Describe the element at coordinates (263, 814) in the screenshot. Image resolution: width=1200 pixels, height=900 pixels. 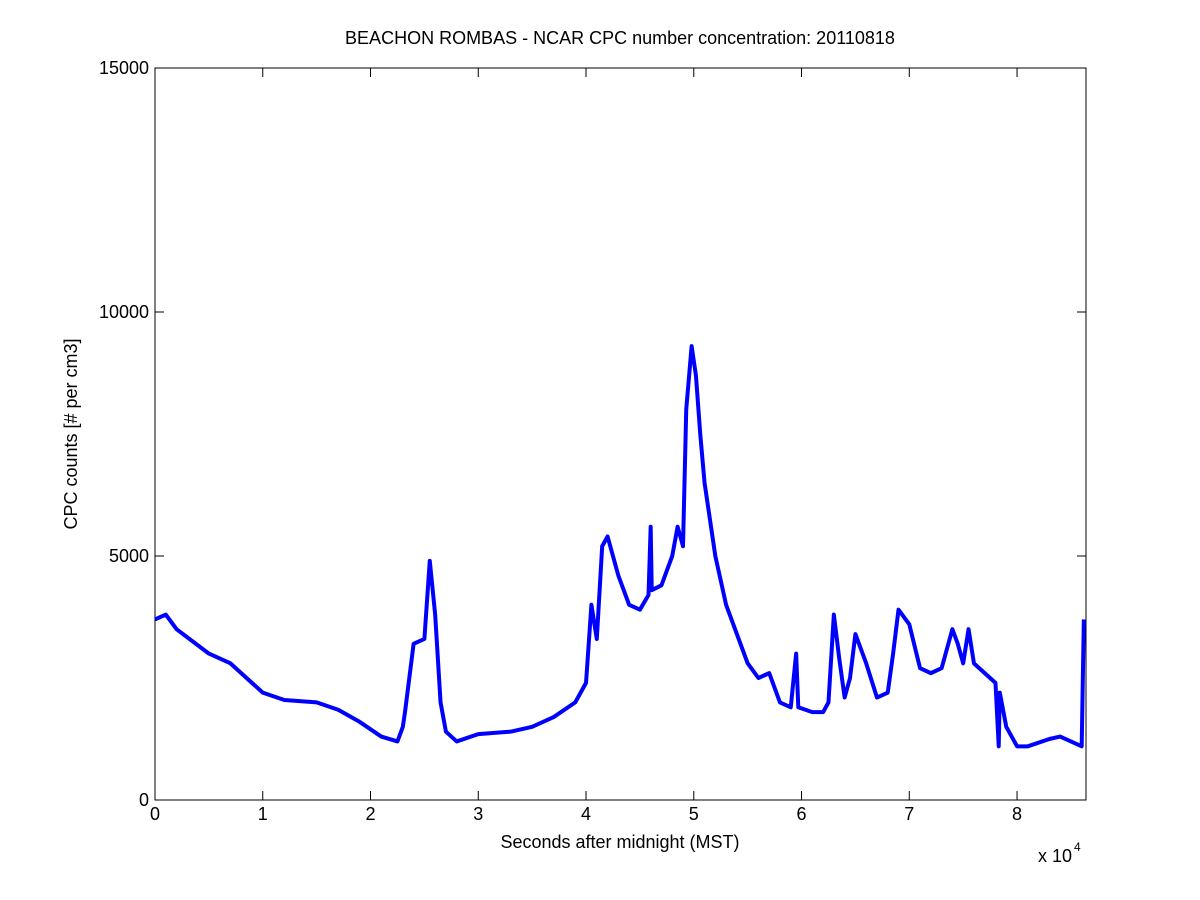
I see `x-tick-label: 1` at that location.